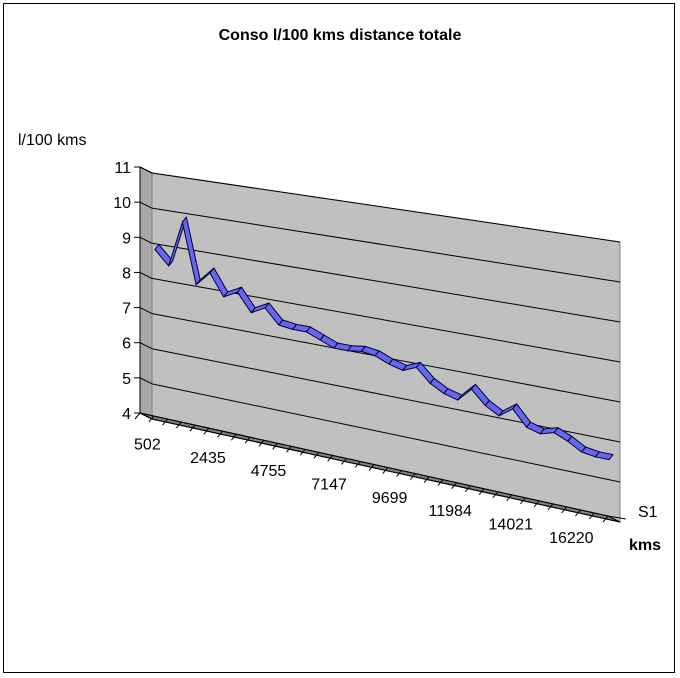 Image resolution: width=680 pixels, height=678 pixels. I want to click on y-tick-label: 6, so click(126, 344).